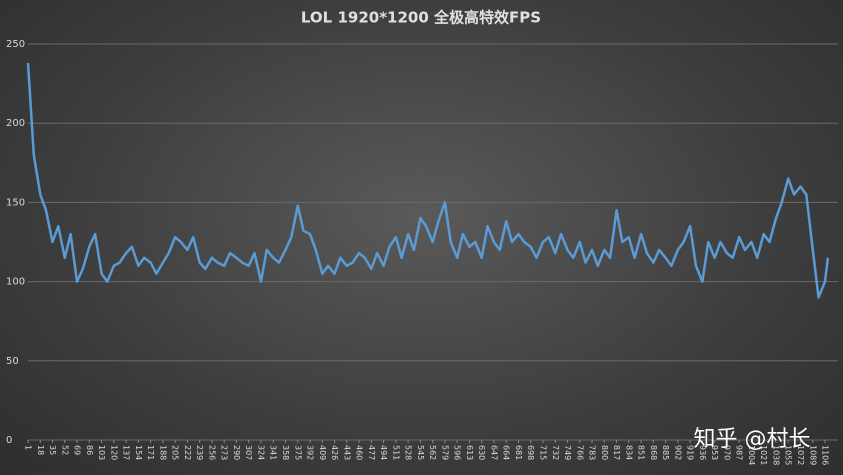 This screenshot has height=475, width=843. I want to click on x-tick-label: 239, so click(199, 452).